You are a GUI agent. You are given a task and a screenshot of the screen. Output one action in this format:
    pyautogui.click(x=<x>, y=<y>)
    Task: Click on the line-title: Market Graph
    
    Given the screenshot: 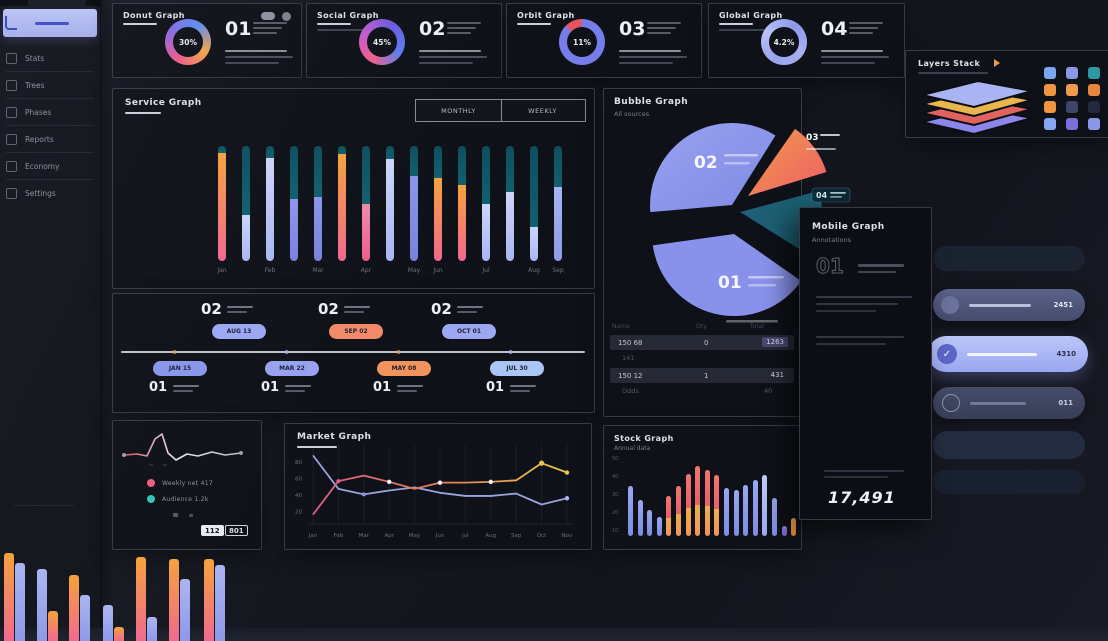 What is the action you would take?
    pyautogui.click(x=334, y=437)
    